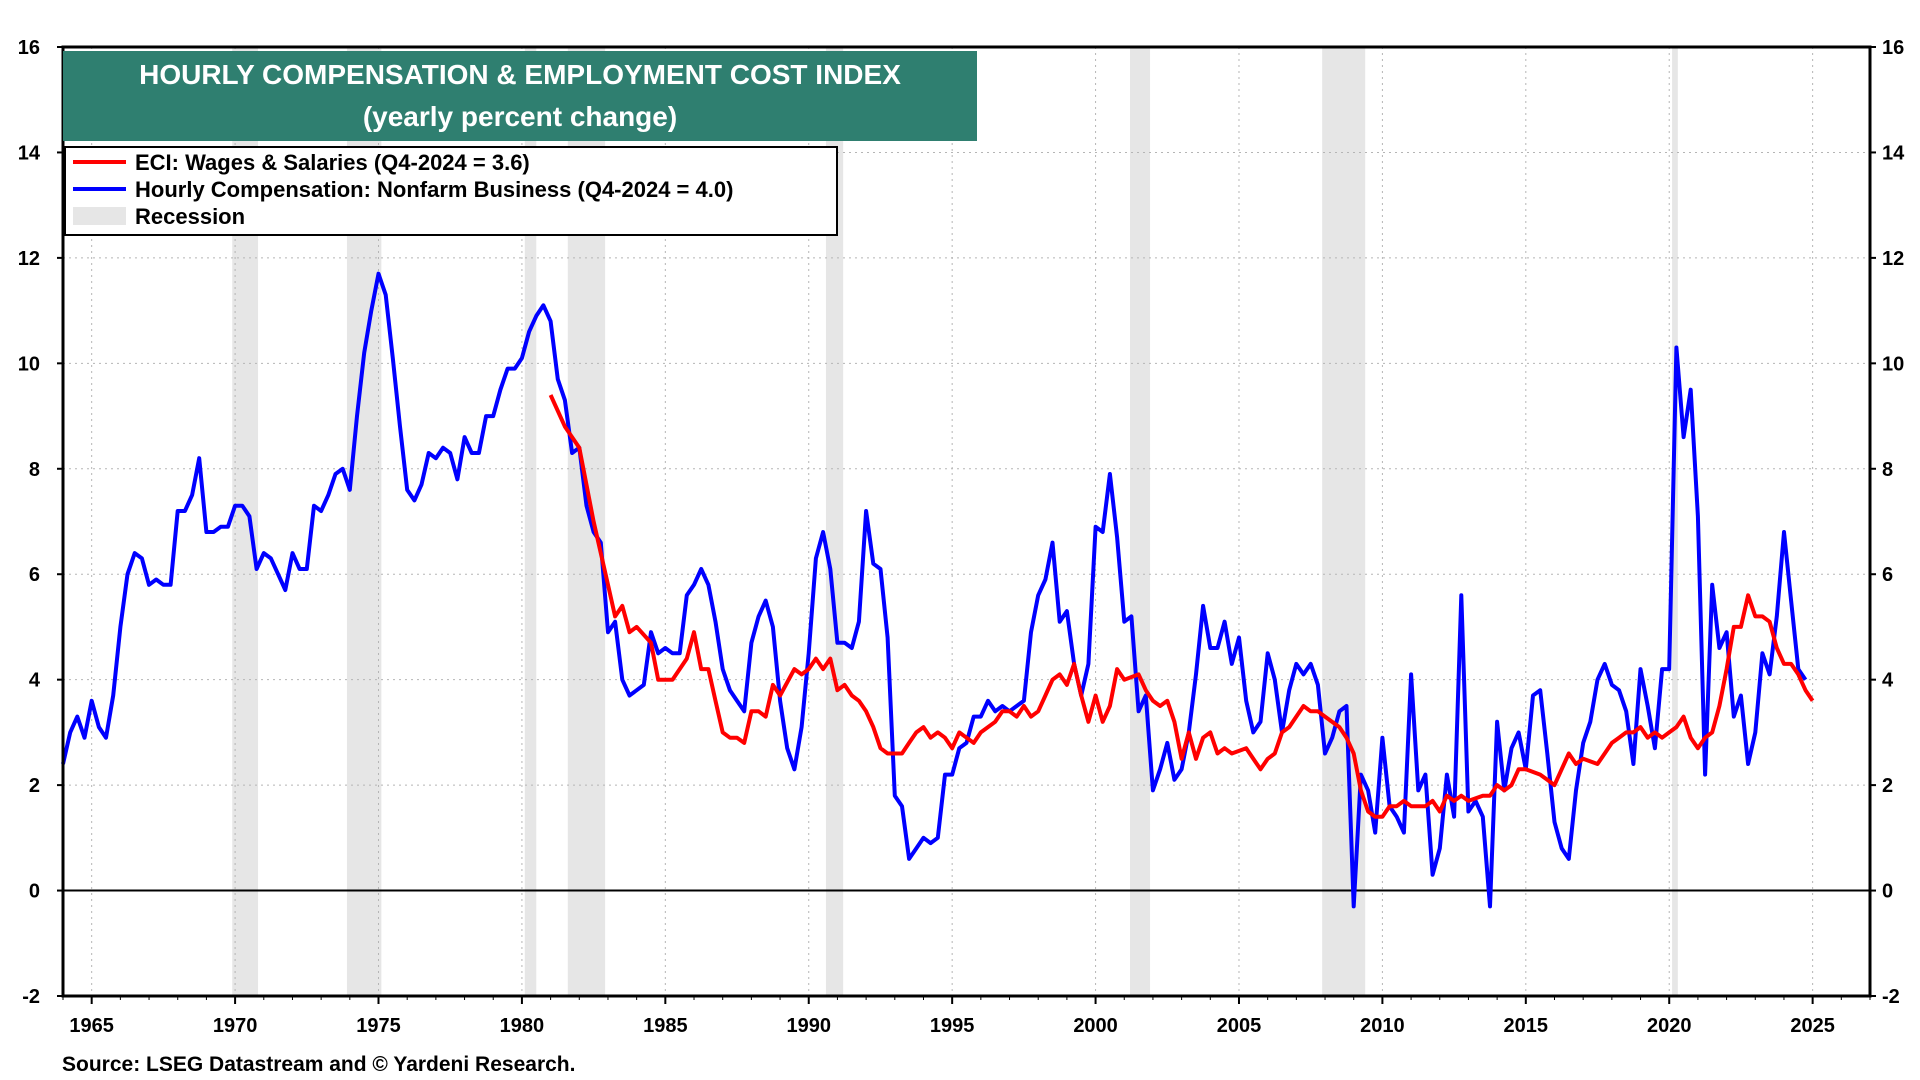 The image size is (1920, 1080). I want to click on y-tick-label-left: 12, so click(29, 259).